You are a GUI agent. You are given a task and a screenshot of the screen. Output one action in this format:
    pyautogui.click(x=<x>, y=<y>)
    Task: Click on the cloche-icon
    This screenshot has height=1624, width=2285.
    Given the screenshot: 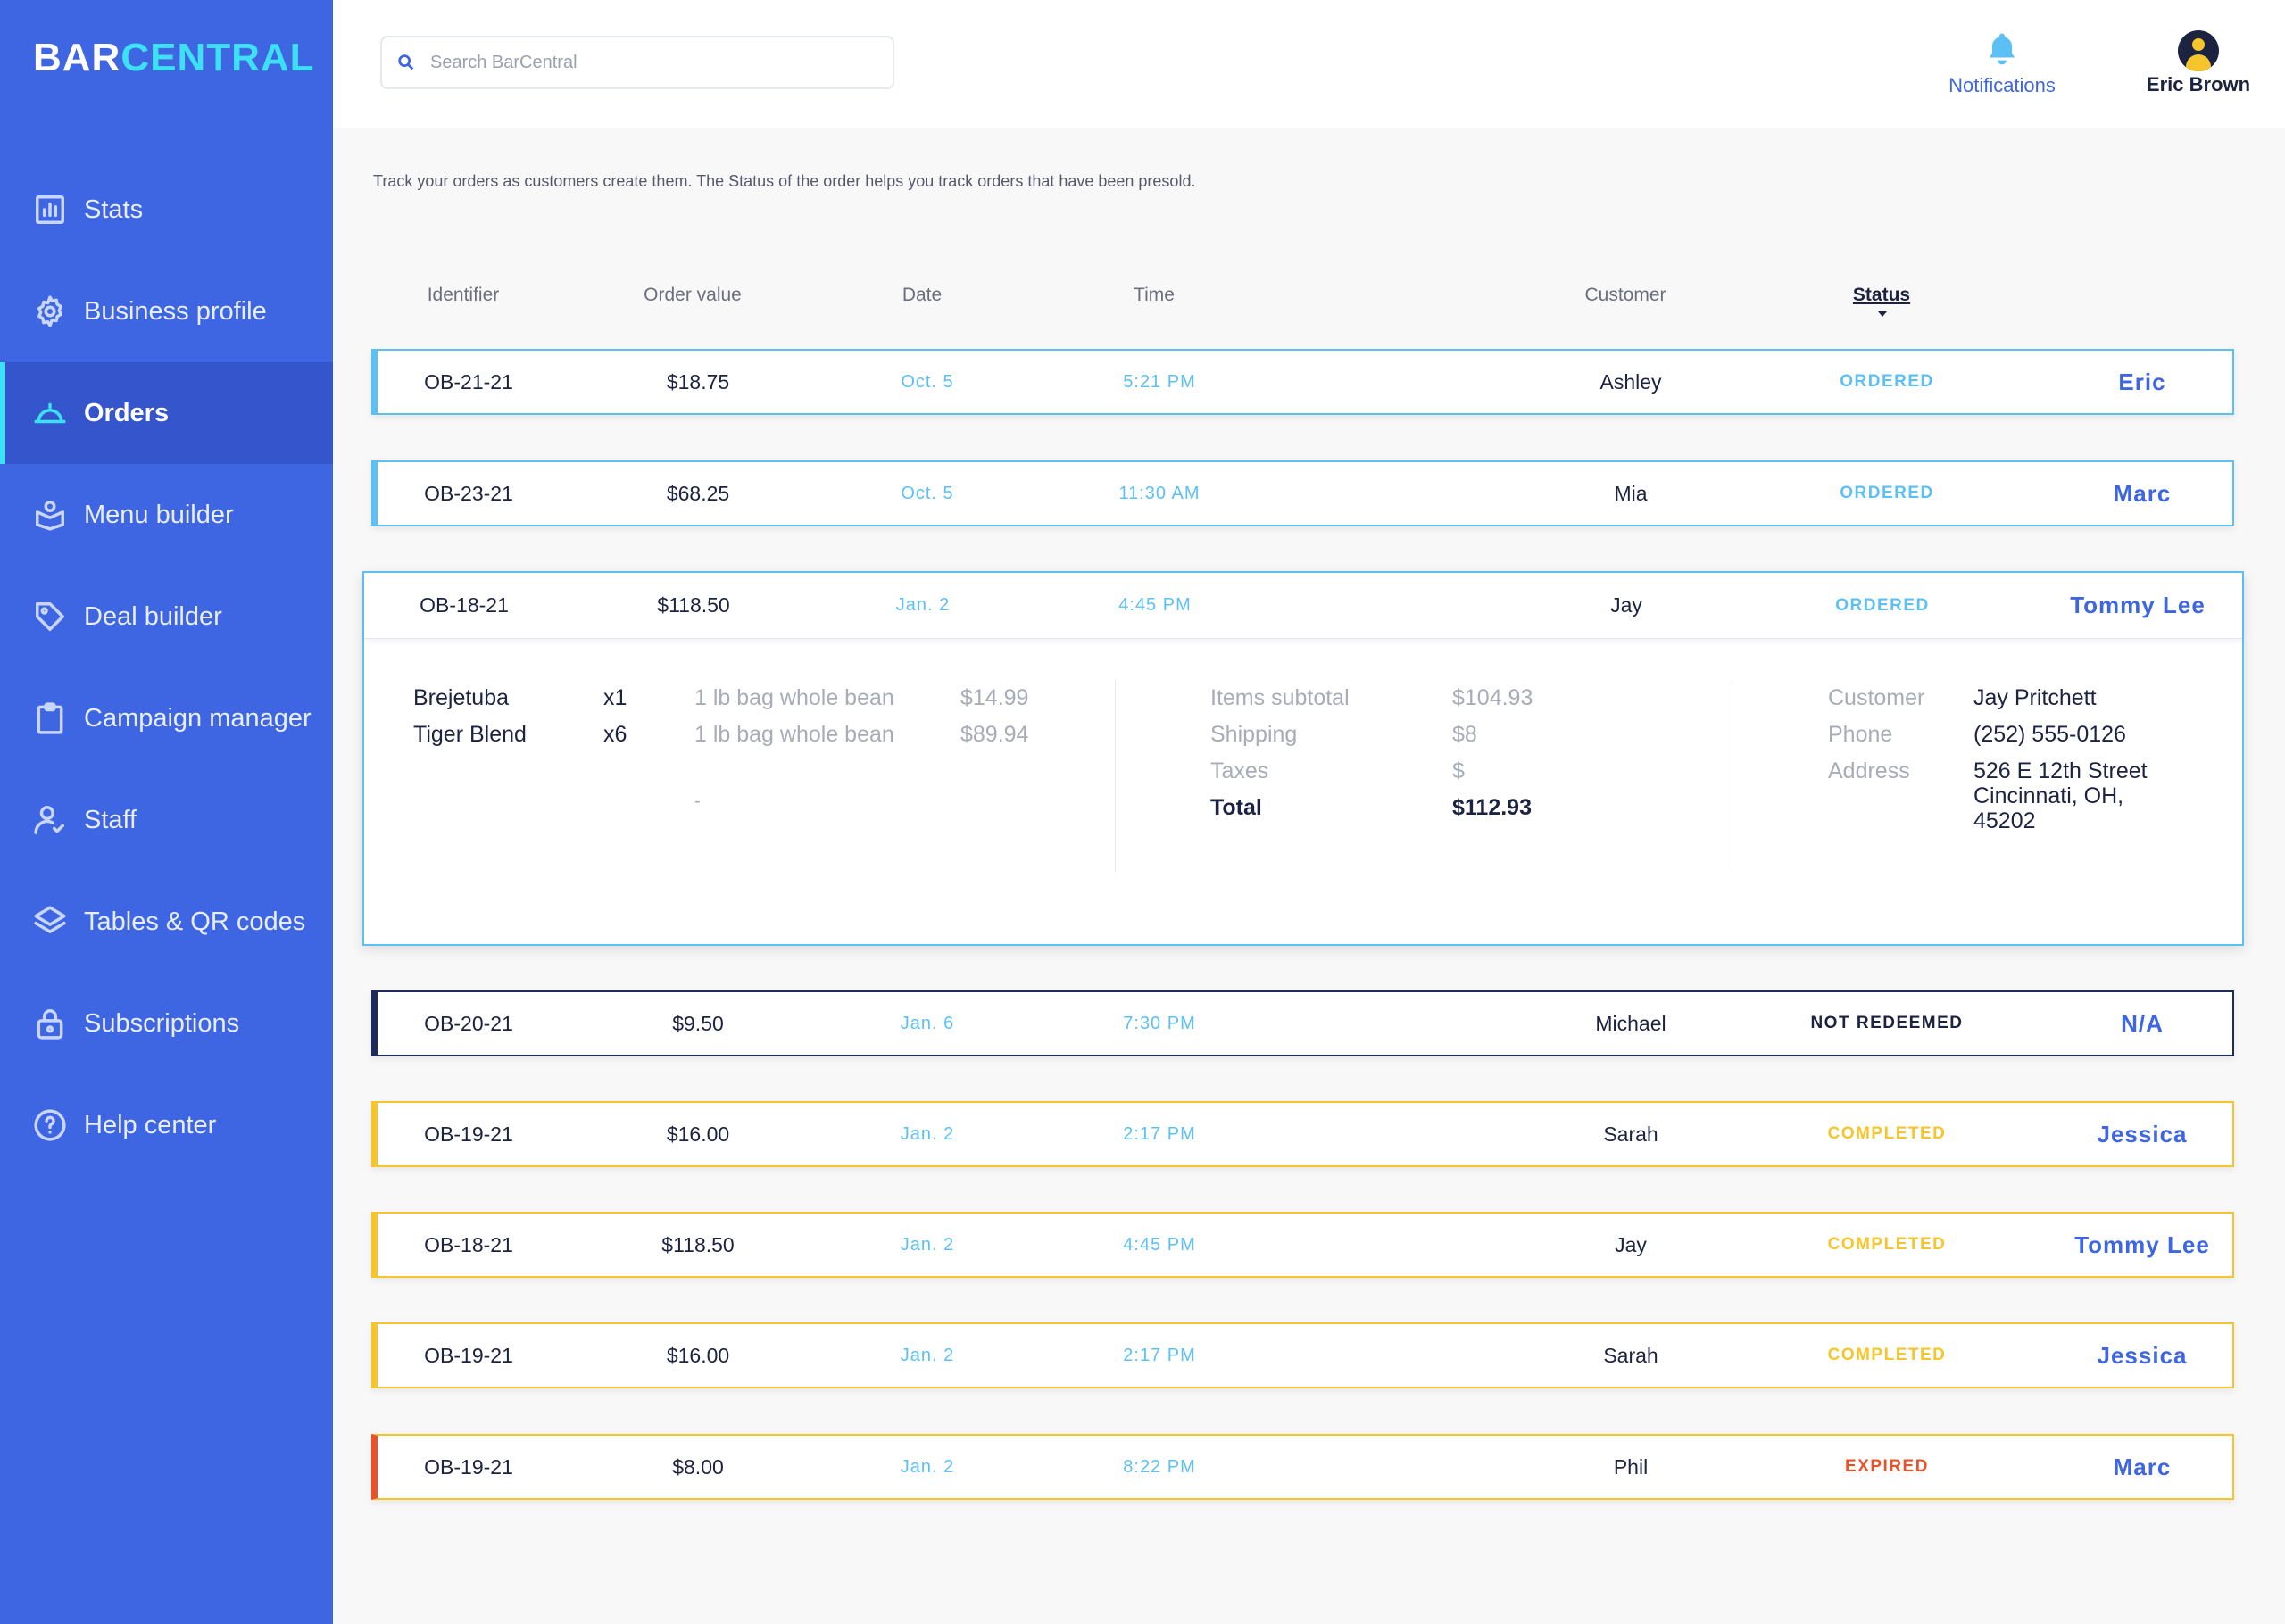 What is the action you would take?
    pyautogui.click(x=50, y=413)
    